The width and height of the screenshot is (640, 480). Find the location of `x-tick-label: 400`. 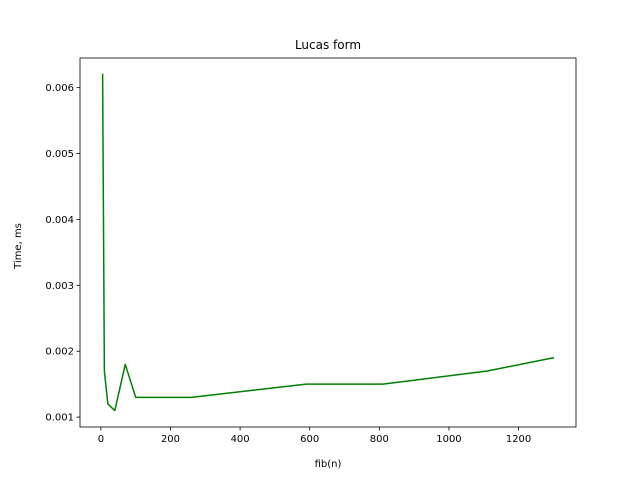

x-tick-label: 400 is located at coordinates (240, 439).